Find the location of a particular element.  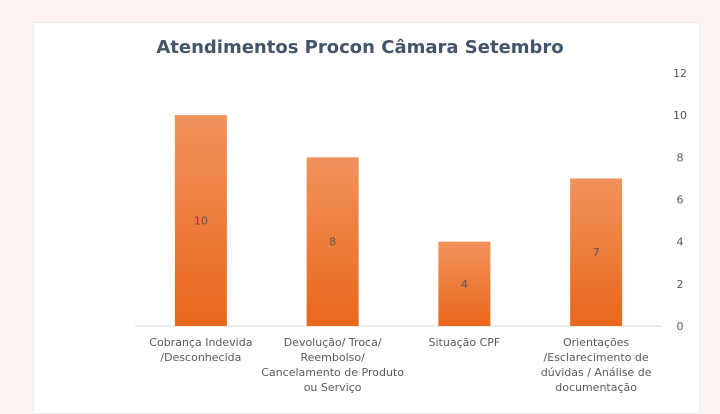

data-label: 7 is located at coordinates (596, 252).